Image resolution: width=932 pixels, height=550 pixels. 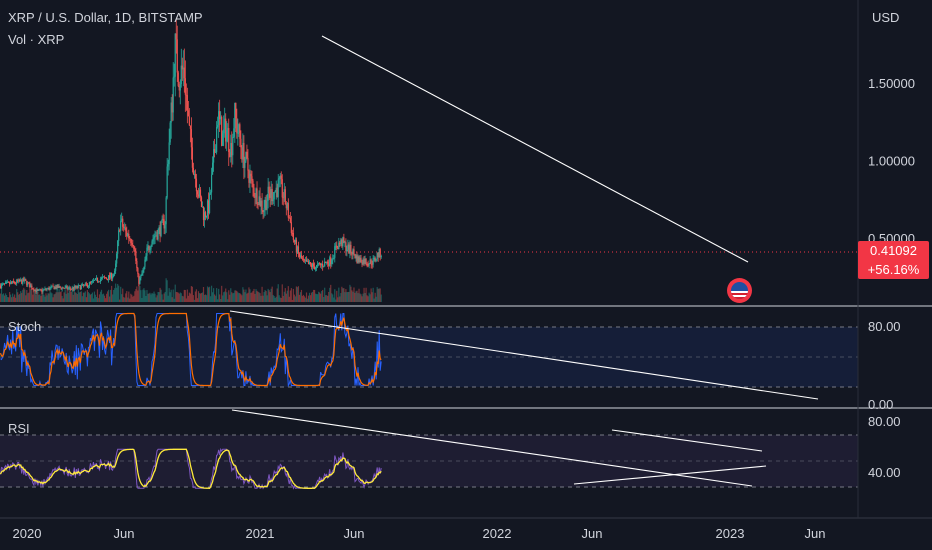 What do you see at coordinates (19, 428) in the screenshot?
I see `rsi-label: RSI` at bounding box center [19, 428].